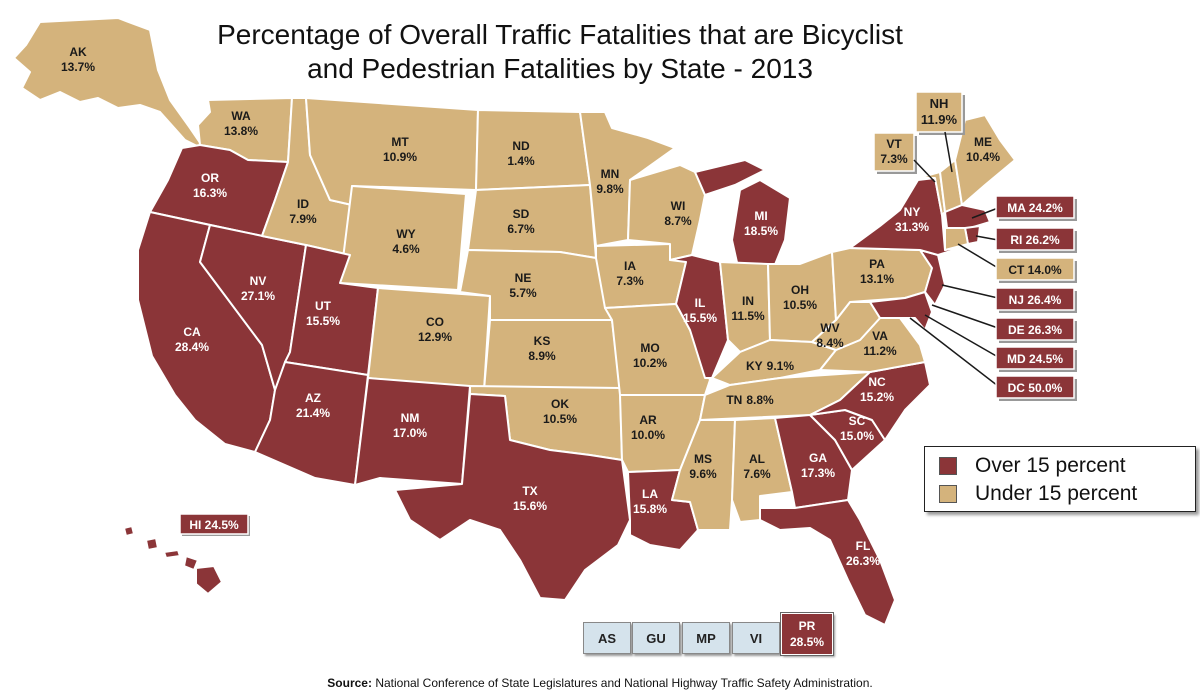 This screenshot has width=1200, height=695. I want to click on label-CA: CA, so click(192, 332).